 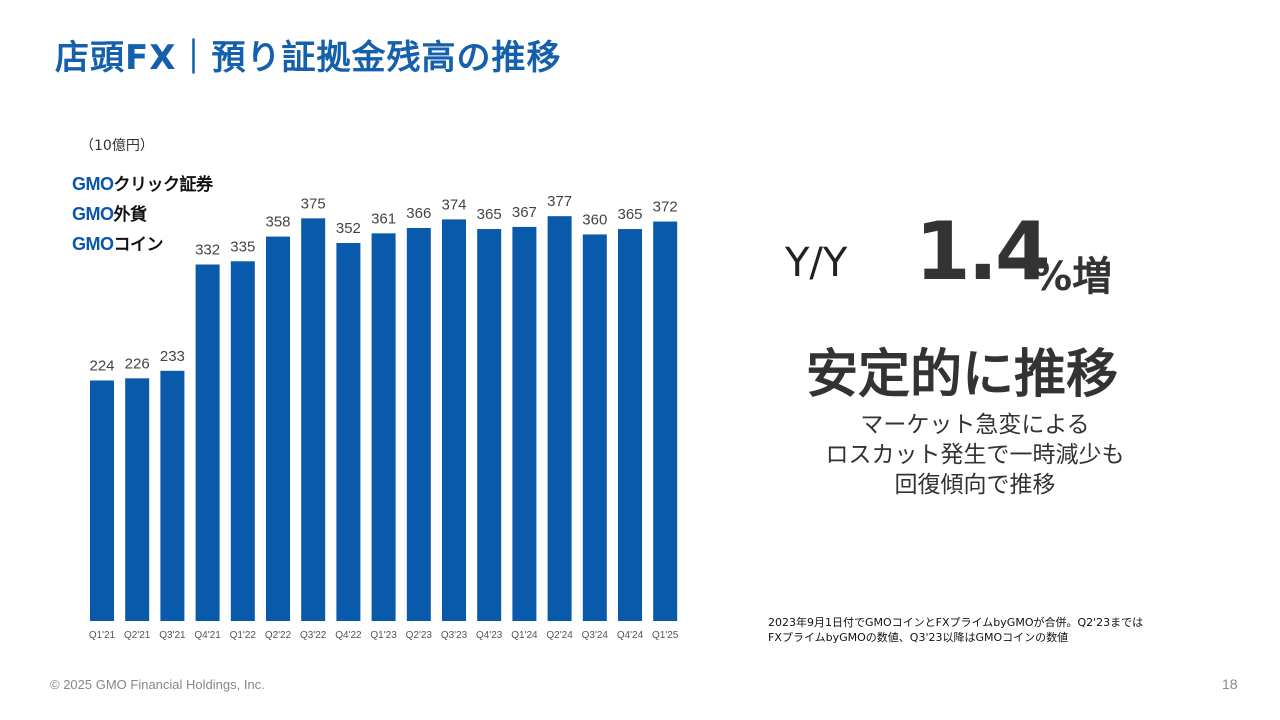 I want to click on bar-Q3'21, so click(x=172, y=495).